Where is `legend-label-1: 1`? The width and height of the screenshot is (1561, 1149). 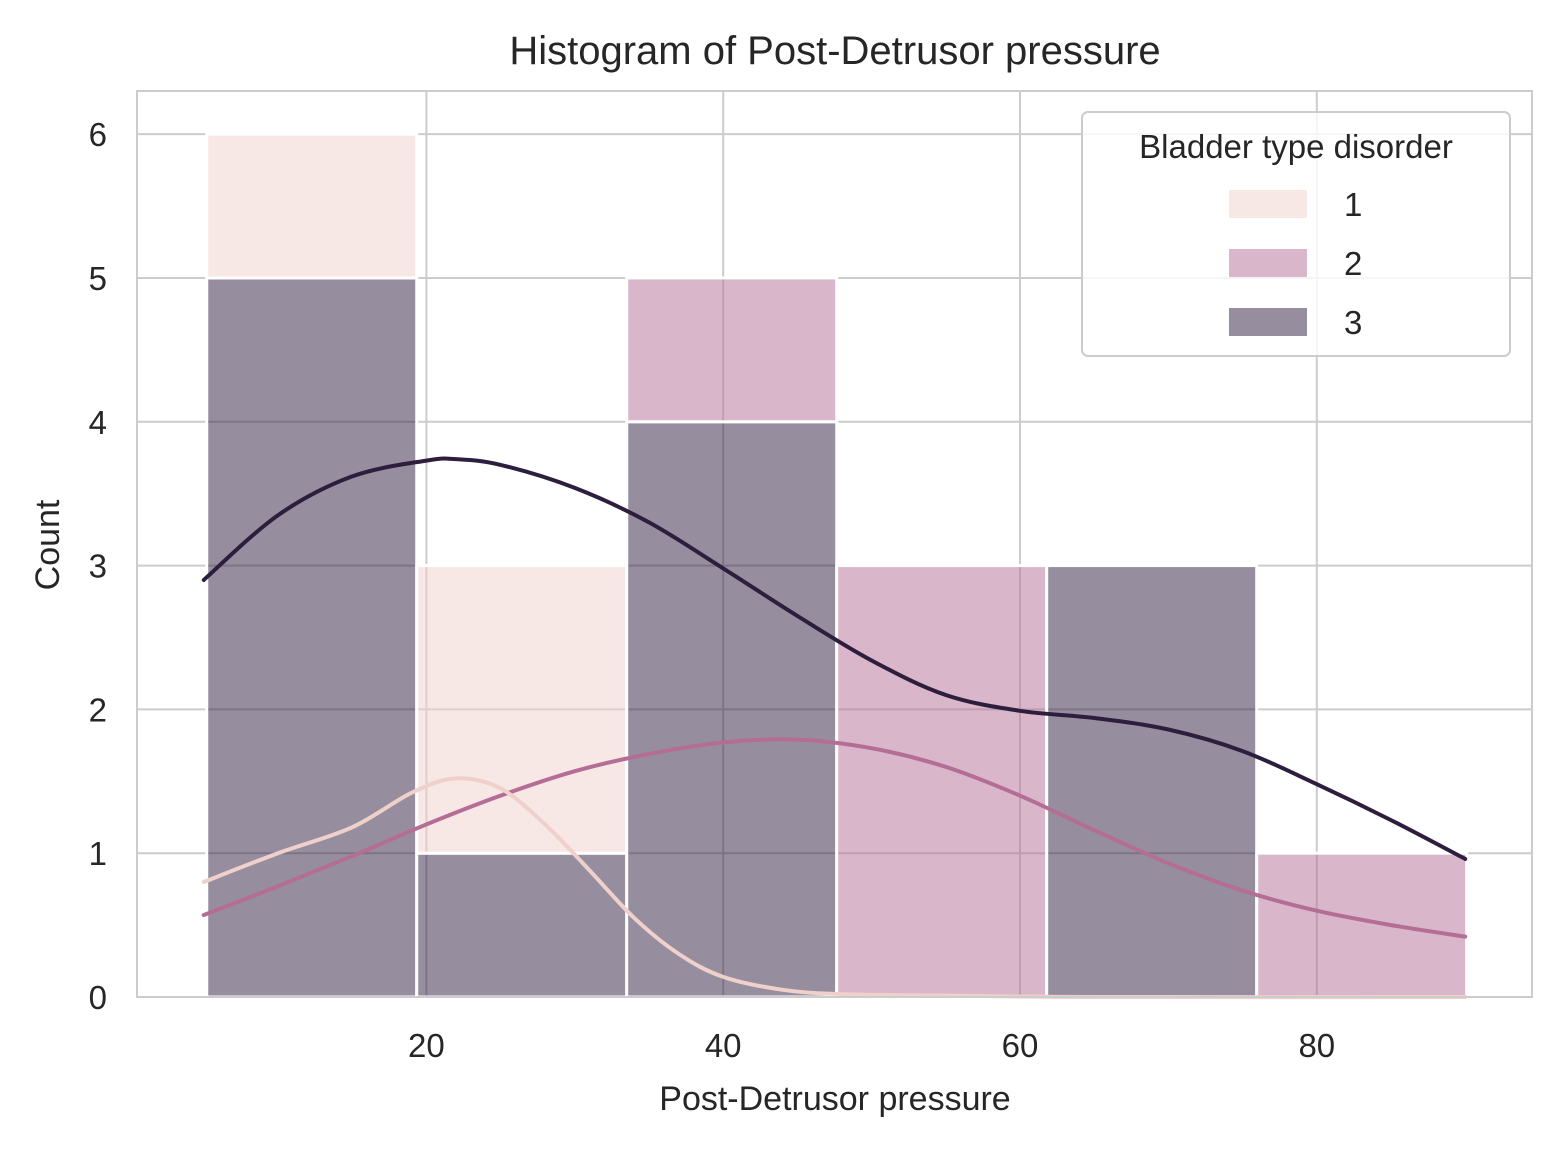
legend-label-1: 1 is located at coordinates (1353, 204).